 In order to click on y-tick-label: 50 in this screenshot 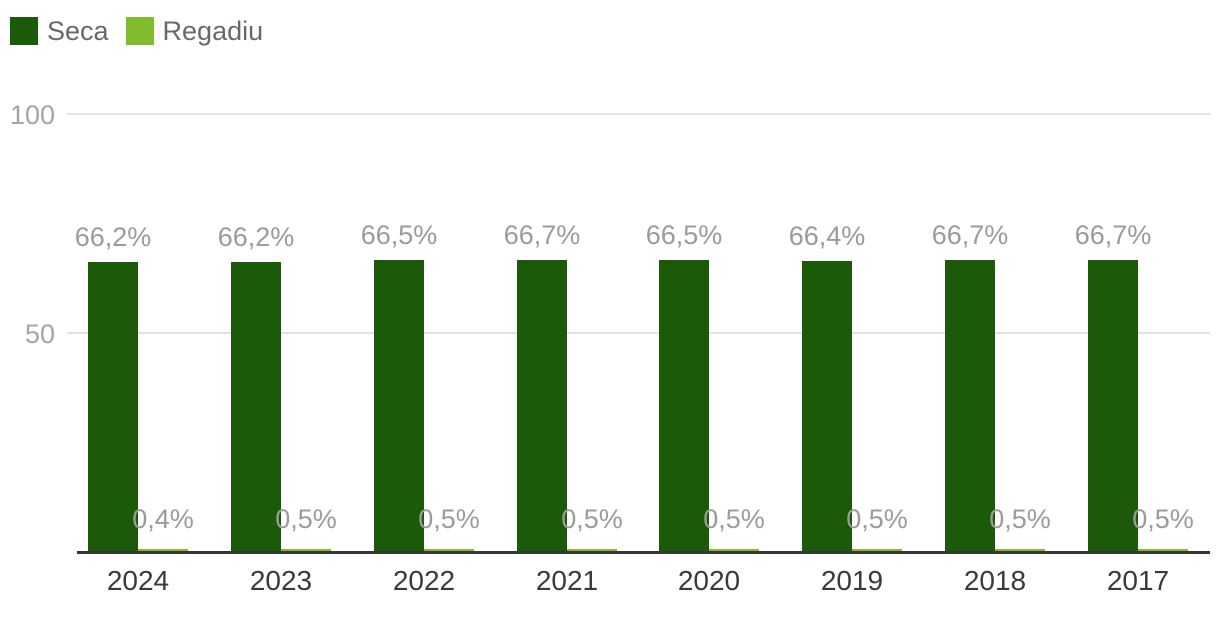, I will do `click(39, 334)`.